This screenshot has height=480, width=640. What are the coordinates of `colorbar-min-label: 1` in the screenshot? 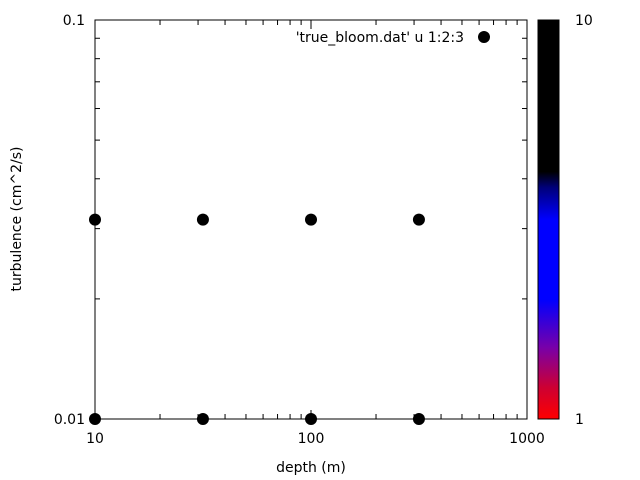 It's located at (579, 420).